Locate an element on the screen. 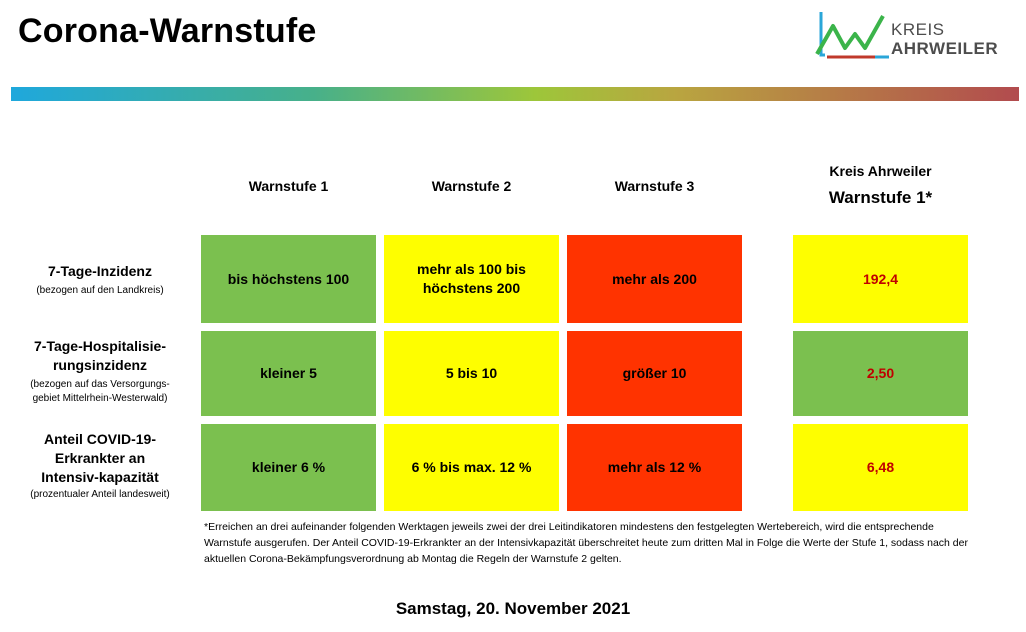 This screenshot has height=632, width=1026. aw-logo-mark-icon is located at coordinates (852, 35).